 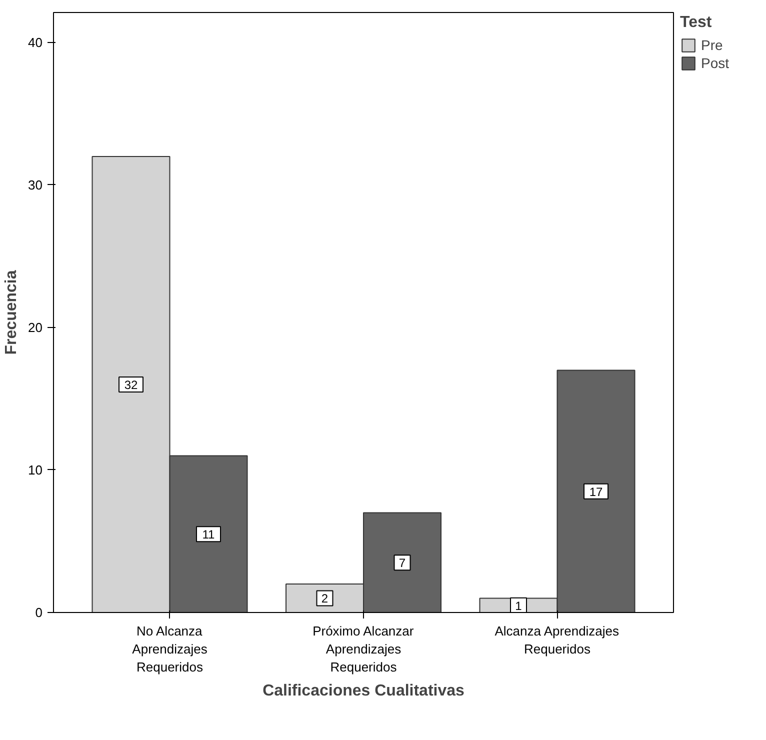 What do you see at coordinates (11, 312) in the screenshot?
I see `y-axis-title: Frecuencia` at bounding box center [11, 312].